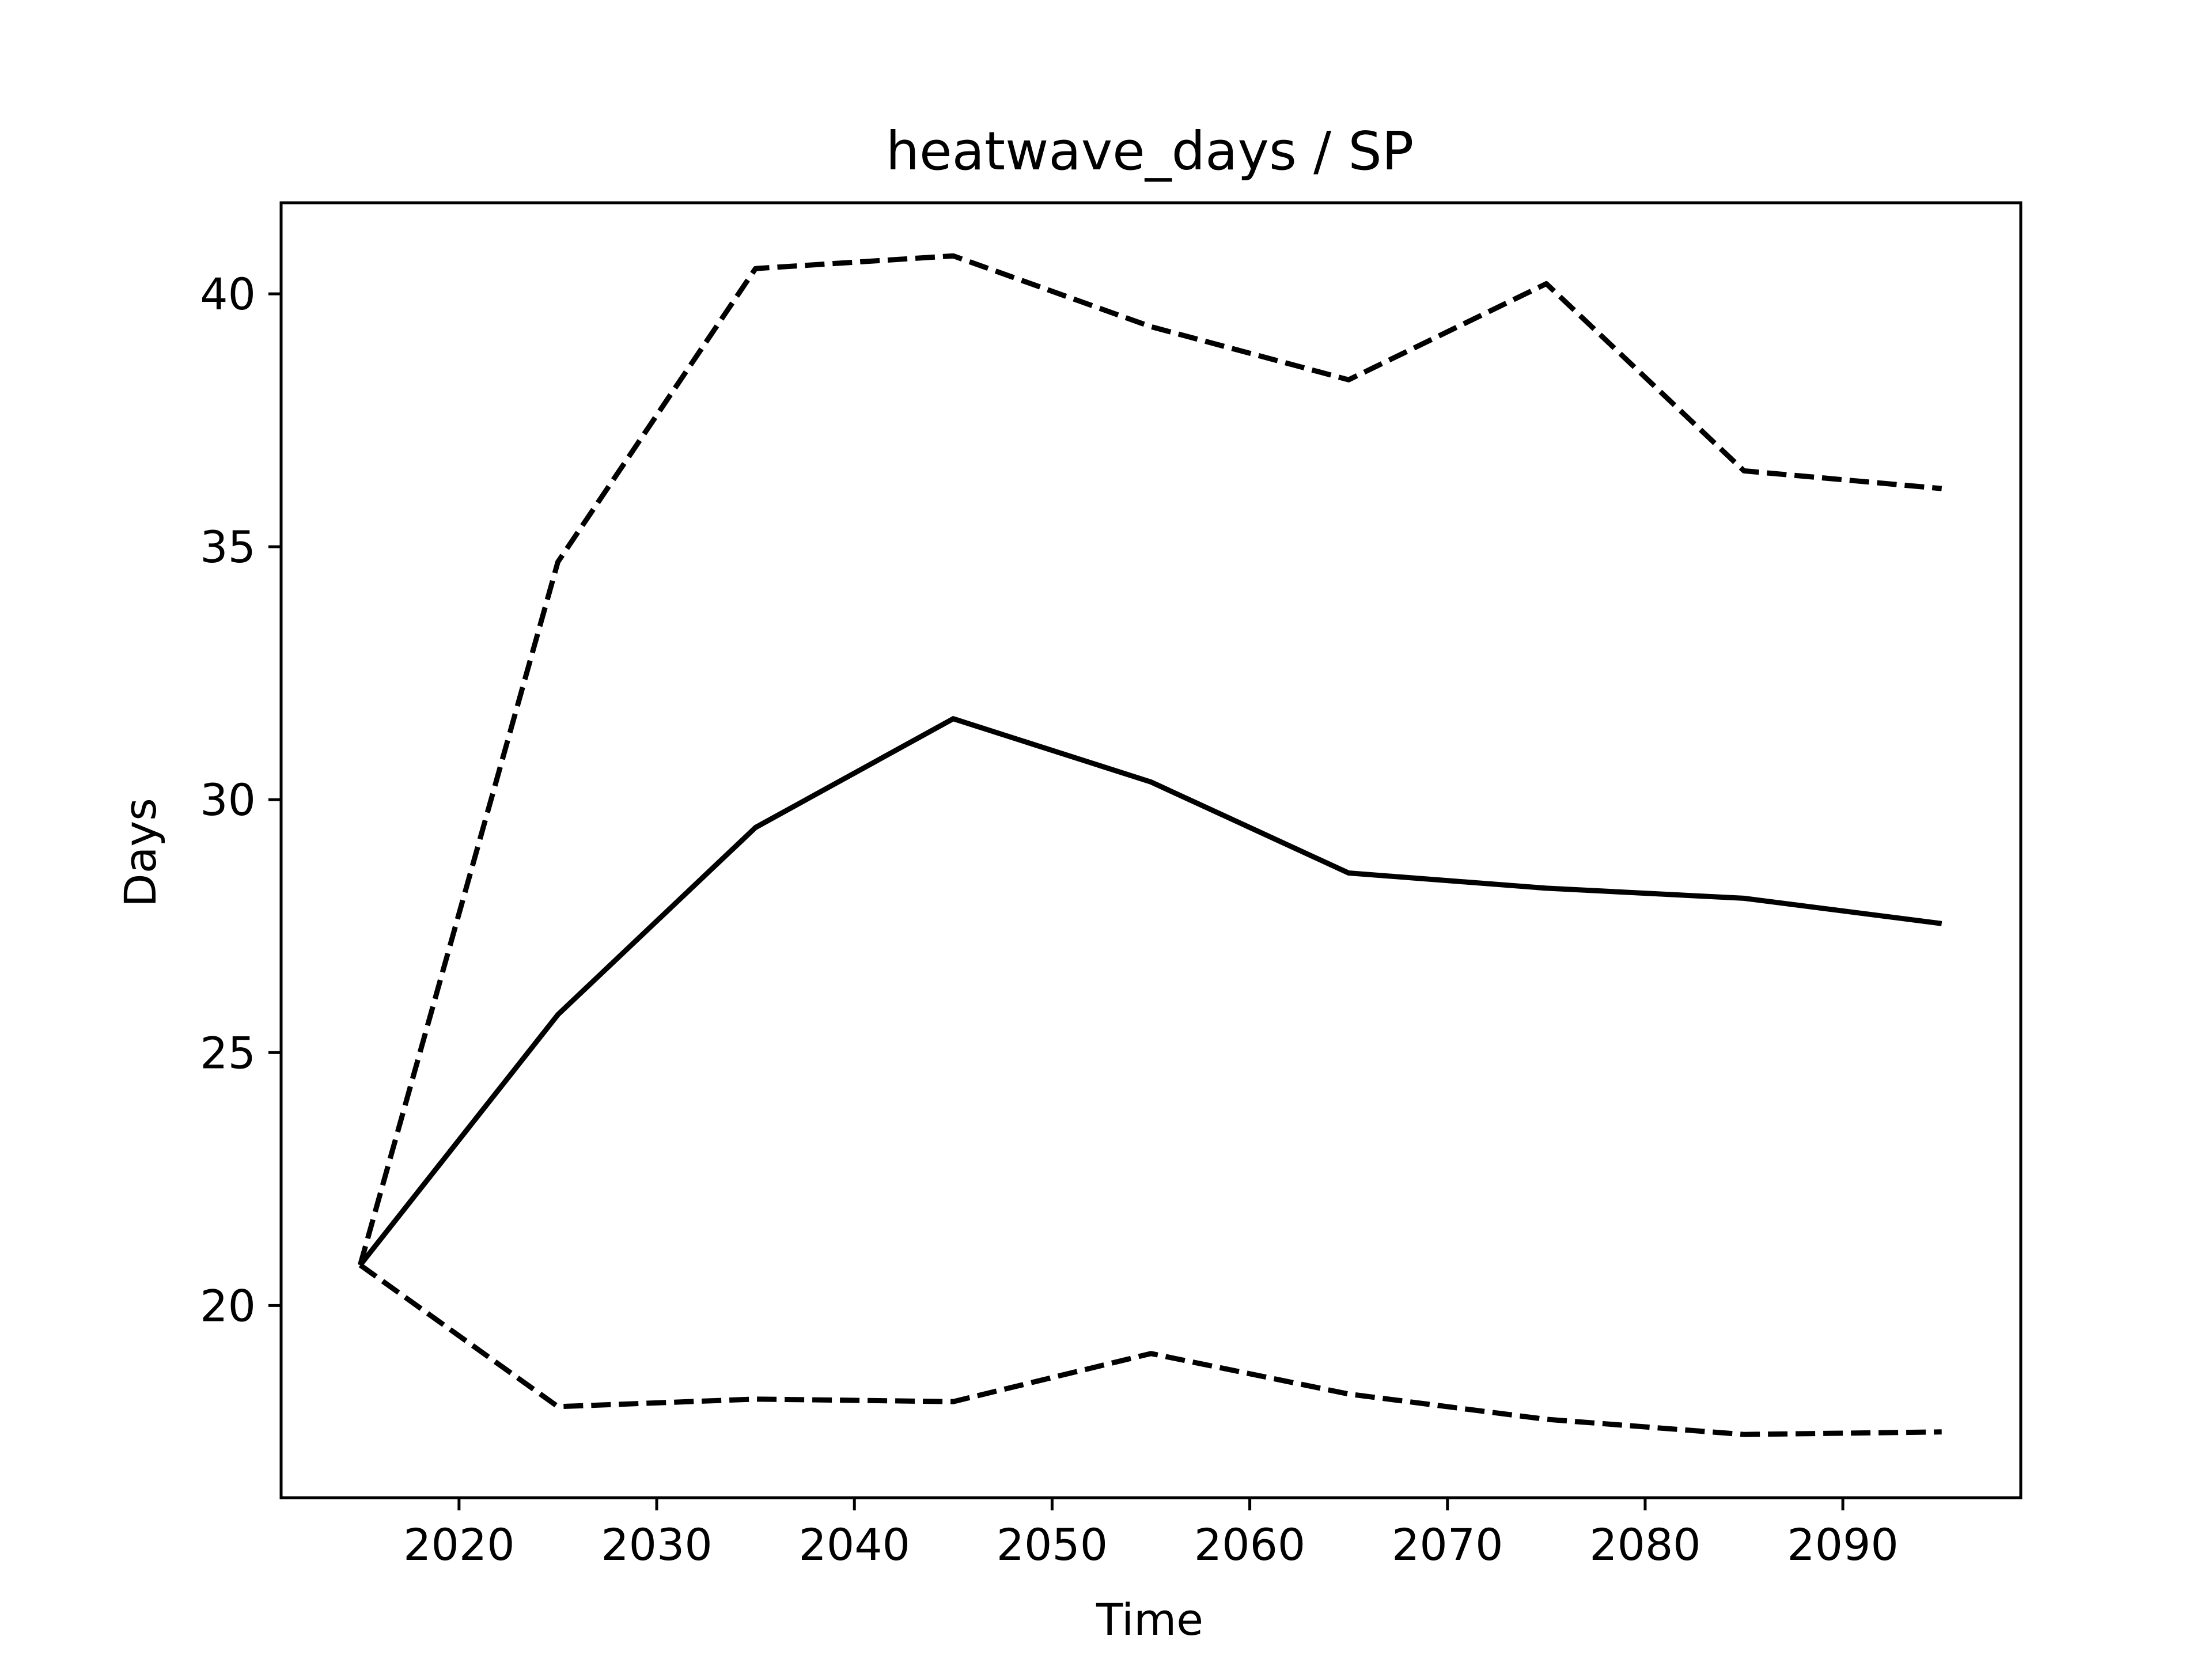 This screenshot has width=2212, height=1659. I want to click on y-axis-label: Days, so click(140, 852).